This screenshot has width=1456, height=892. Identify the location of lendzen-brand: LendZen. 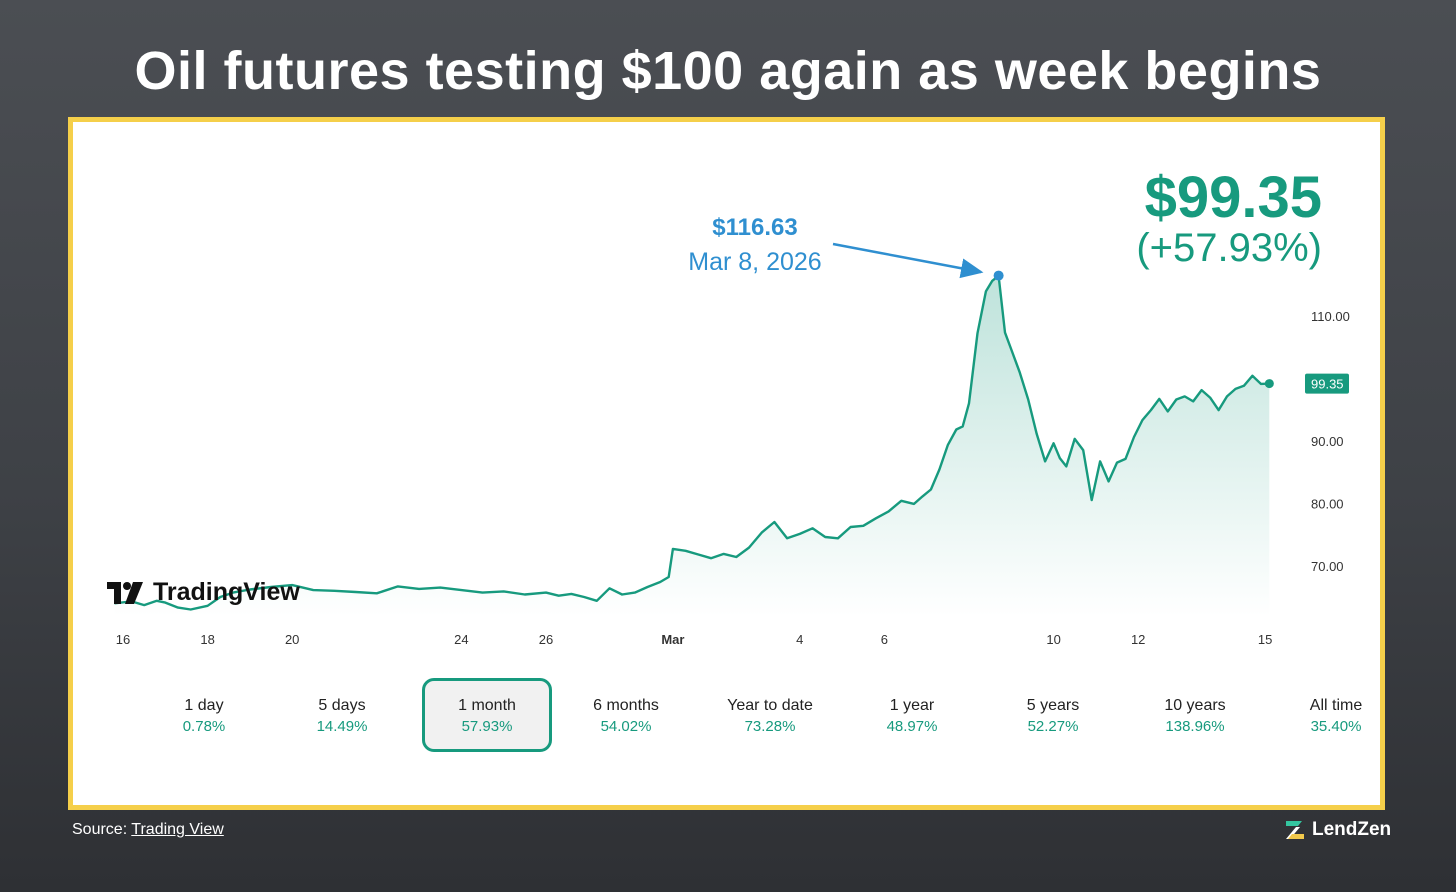
(1337, 830).